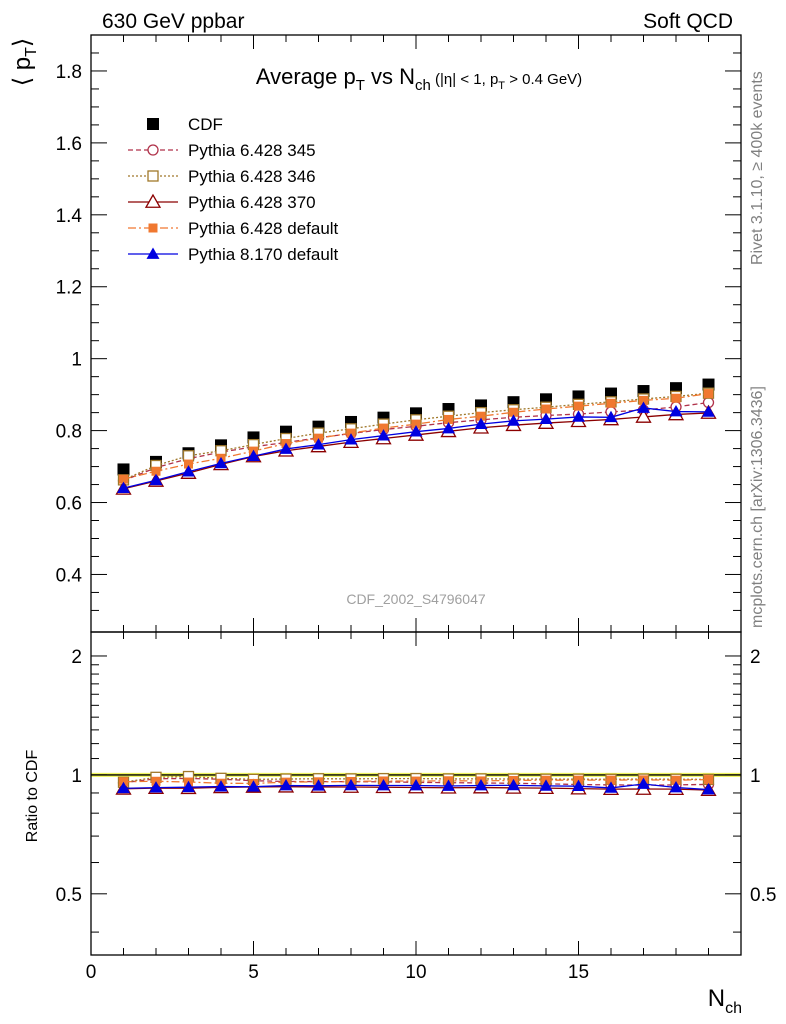 Image resolution: width=786 pixels, height=1024 pixels. Describe the element at coordinates (22, 71) in the screenshot. I see `y-axis-label-main: ⟨ p` at that location.